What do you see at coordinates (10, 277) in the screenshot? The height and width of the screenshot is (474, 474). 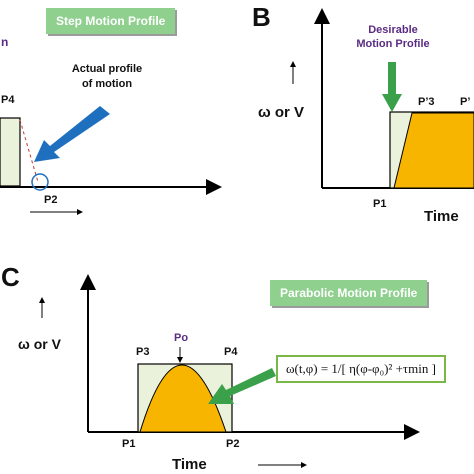 I see `panel-c-letter: C` at bounding box center [10, 277].